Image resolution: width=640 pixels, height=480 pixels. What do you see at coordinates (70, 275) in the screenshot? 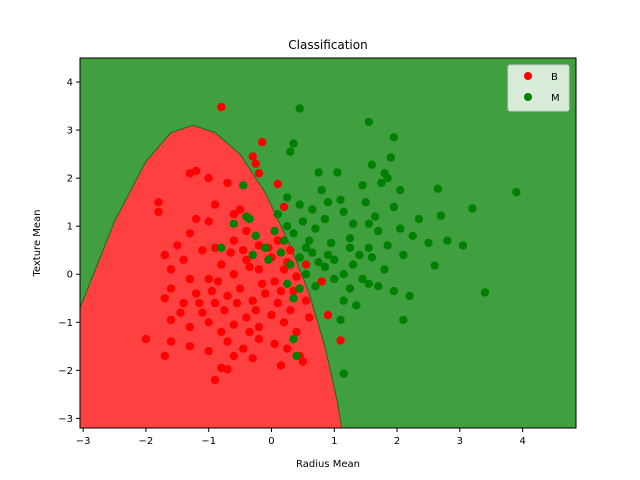
I see `y-tick-label: 0` at bounding box center [70, 275].